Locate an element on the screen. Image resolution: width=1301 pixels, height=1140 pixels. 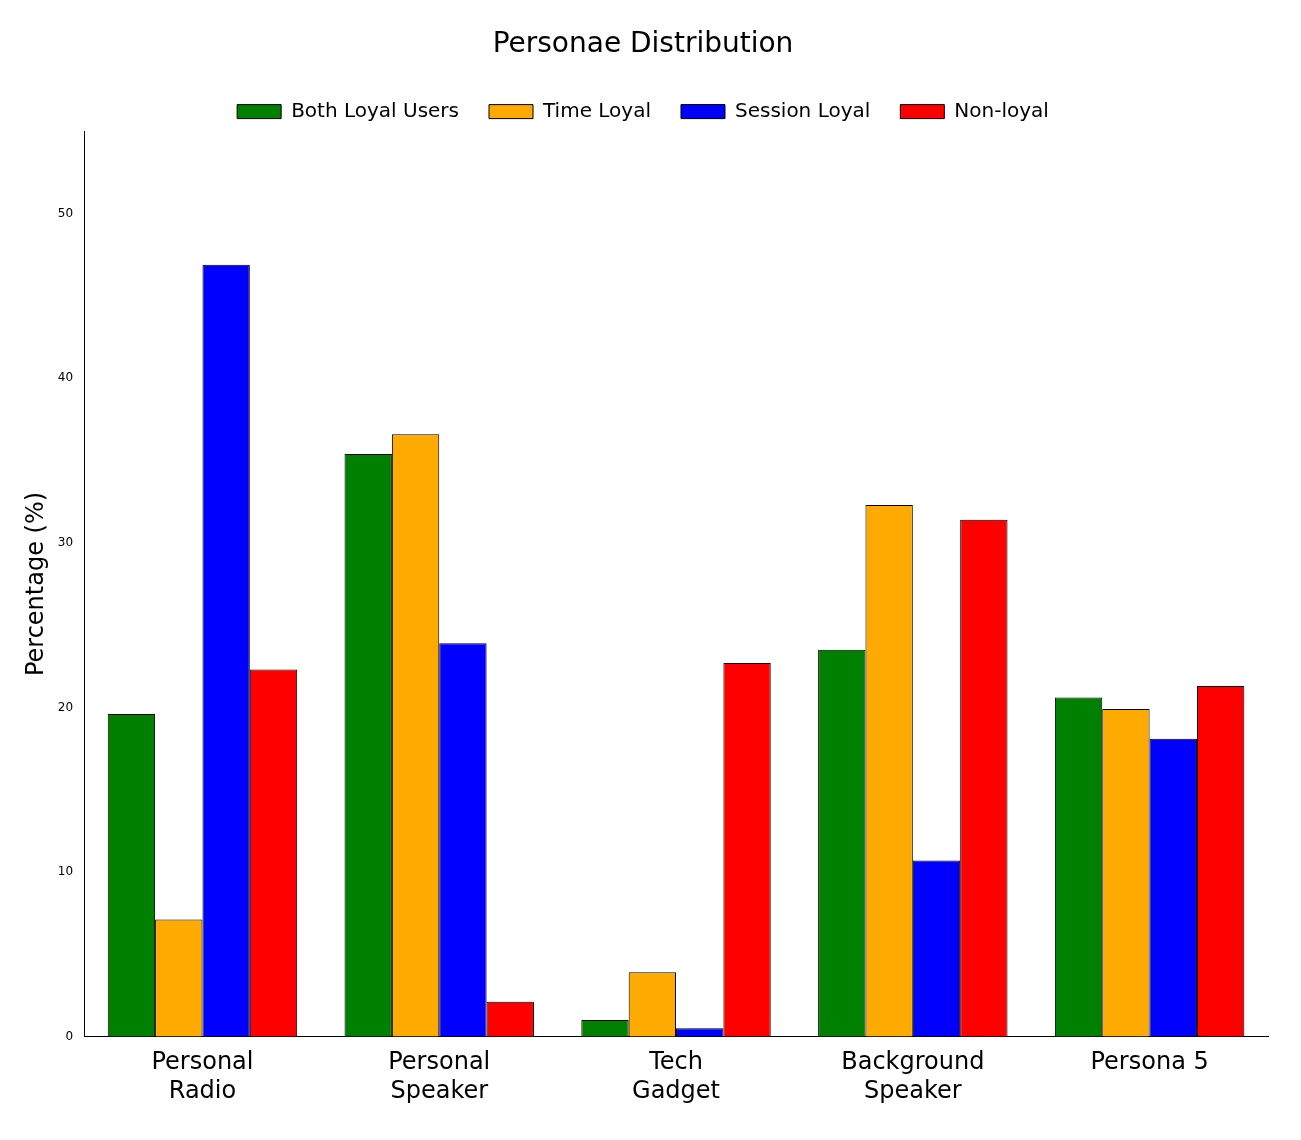
chart-title: Personae Distribution is located at coordinates (643, 43).